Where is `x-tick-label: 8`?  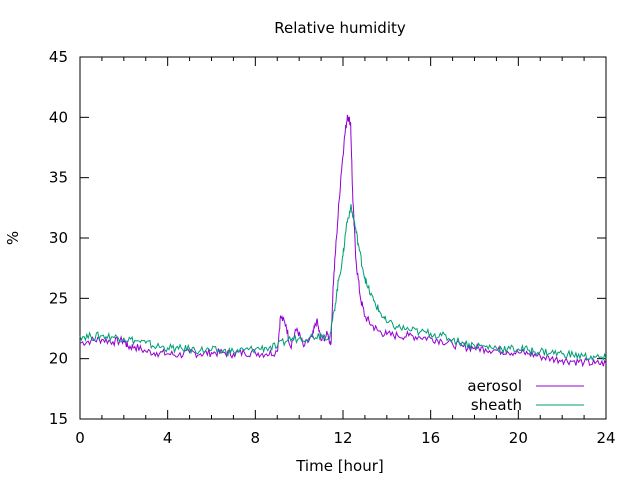 x-tick-label: 8 is located at coordinates (256, 438).